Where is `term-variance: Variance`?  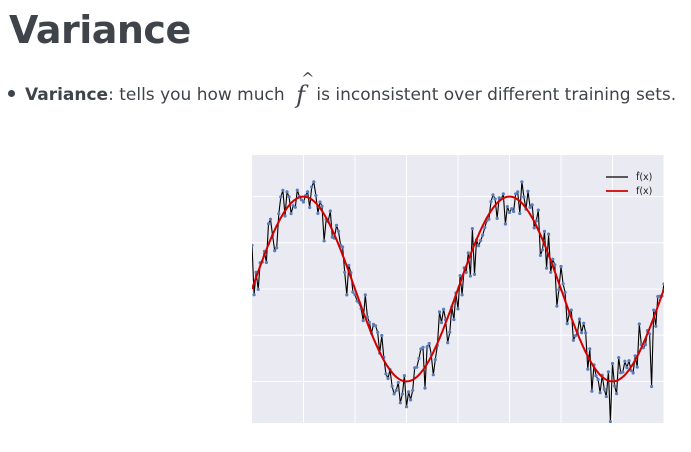
term-variance: Variance is located at coordinates (67, 95).